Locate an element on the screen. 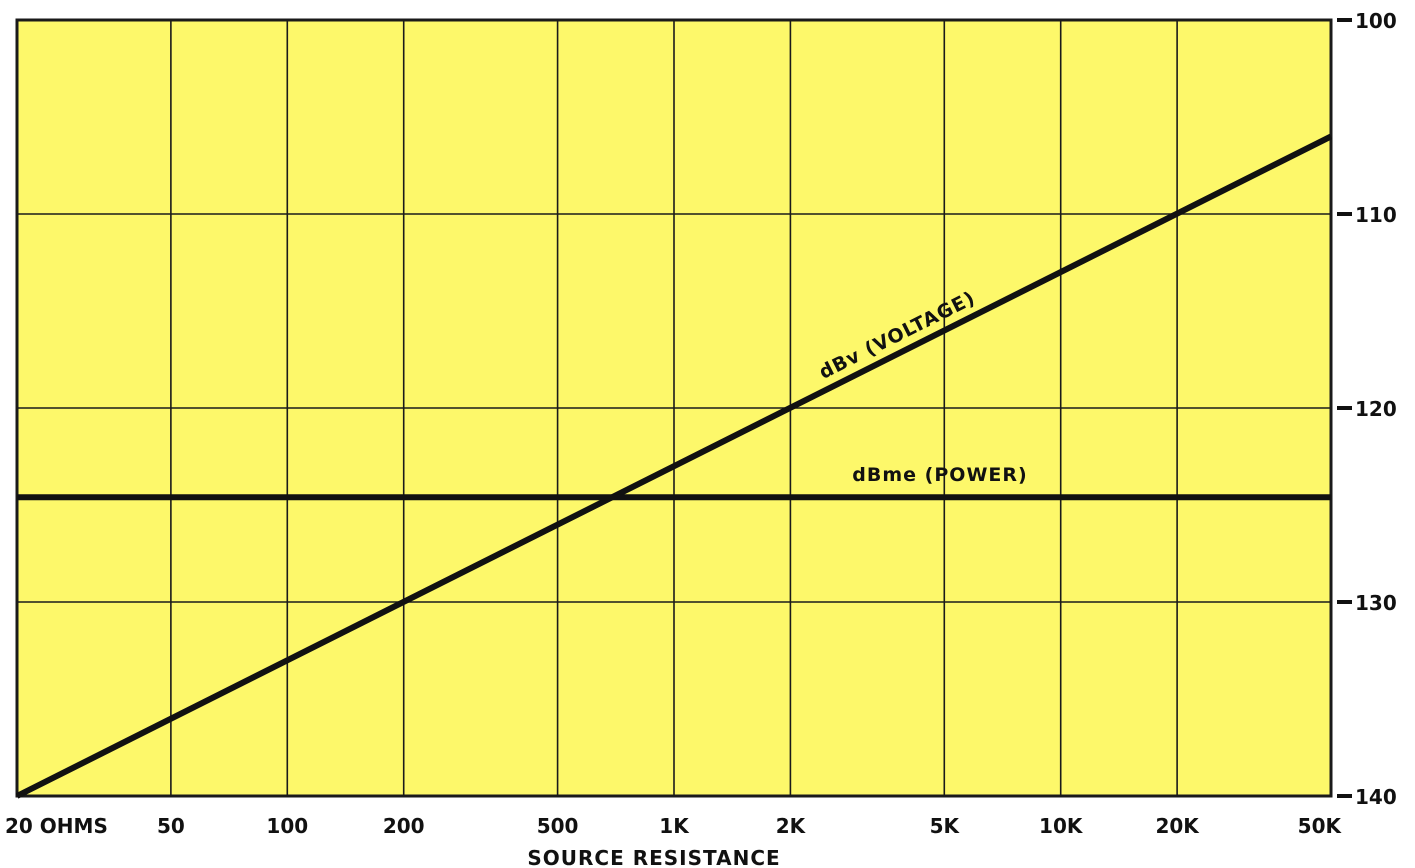 This screenshot has width=1415, height=868. x-axis-title: SOURCE RESISTANCE is located at coordinates (653, 857).